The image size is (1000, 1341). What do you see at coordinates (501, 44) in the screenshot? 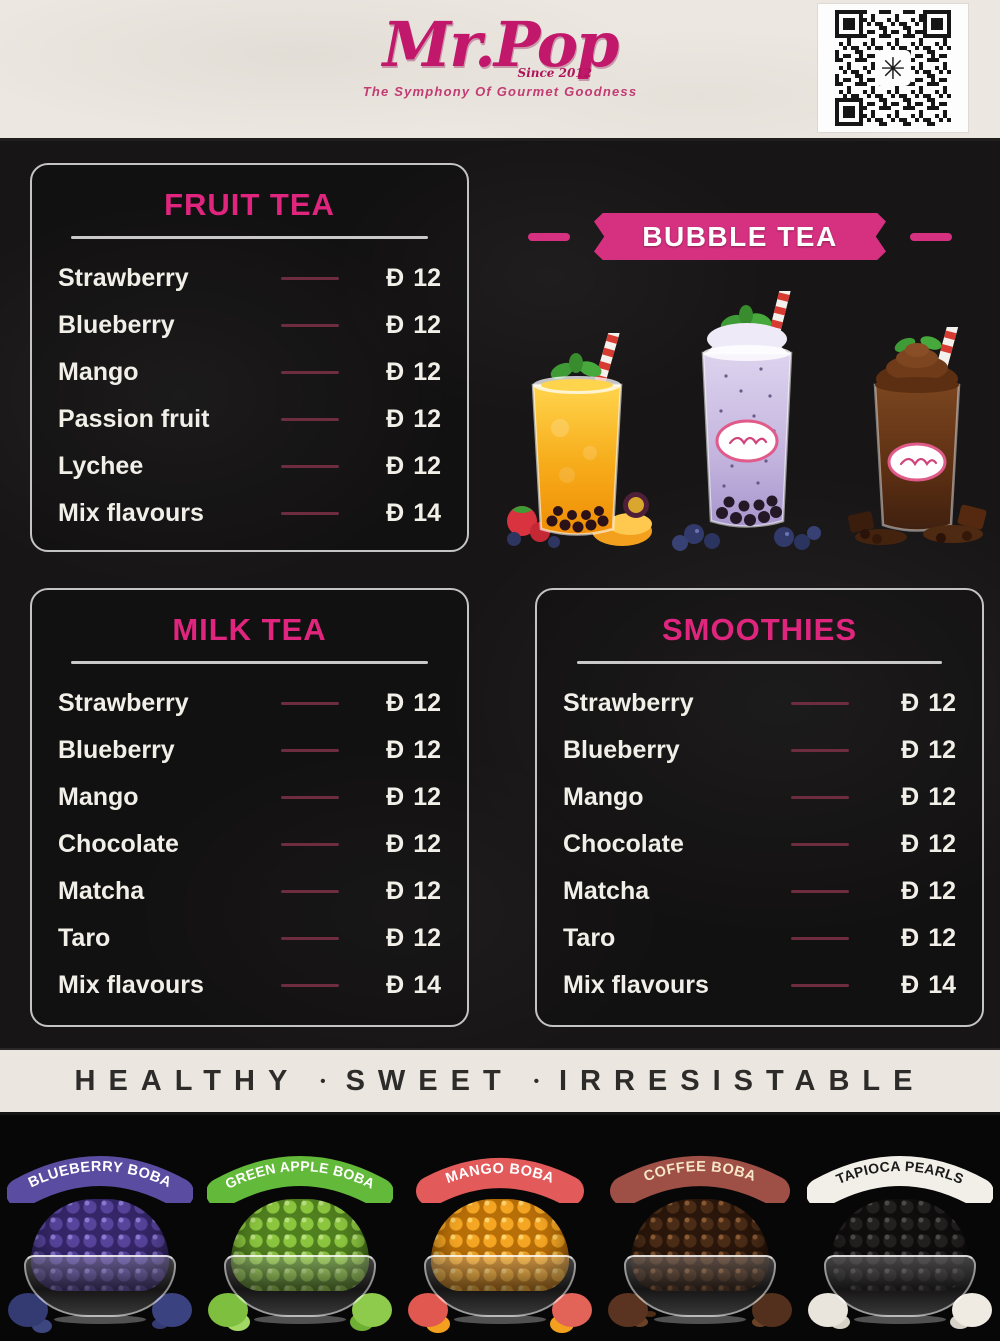
I see `brand-name: Mr.Pop` at bounding box center [501, 44].